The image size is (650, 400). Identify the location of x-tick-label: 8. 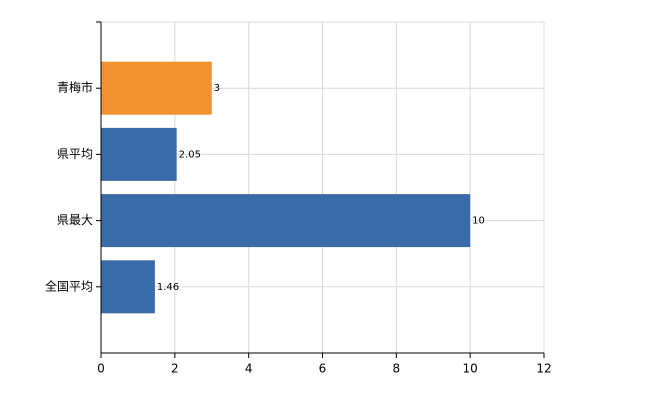
(397, 369).